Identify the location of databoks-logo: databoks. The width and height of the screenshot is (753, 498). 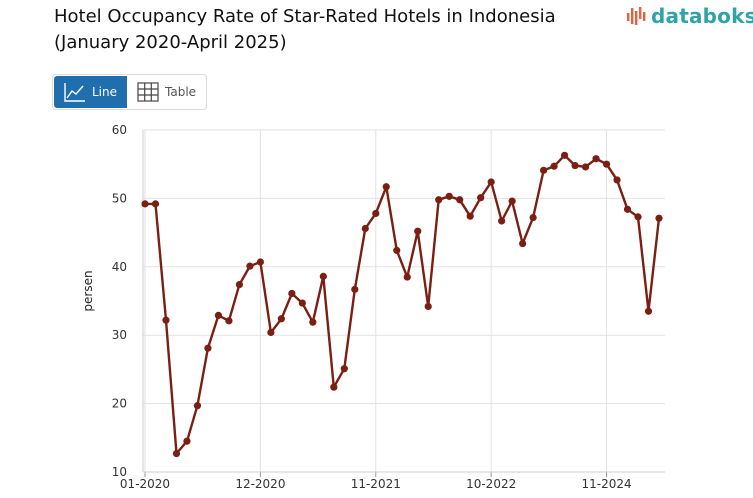
(689, 16).